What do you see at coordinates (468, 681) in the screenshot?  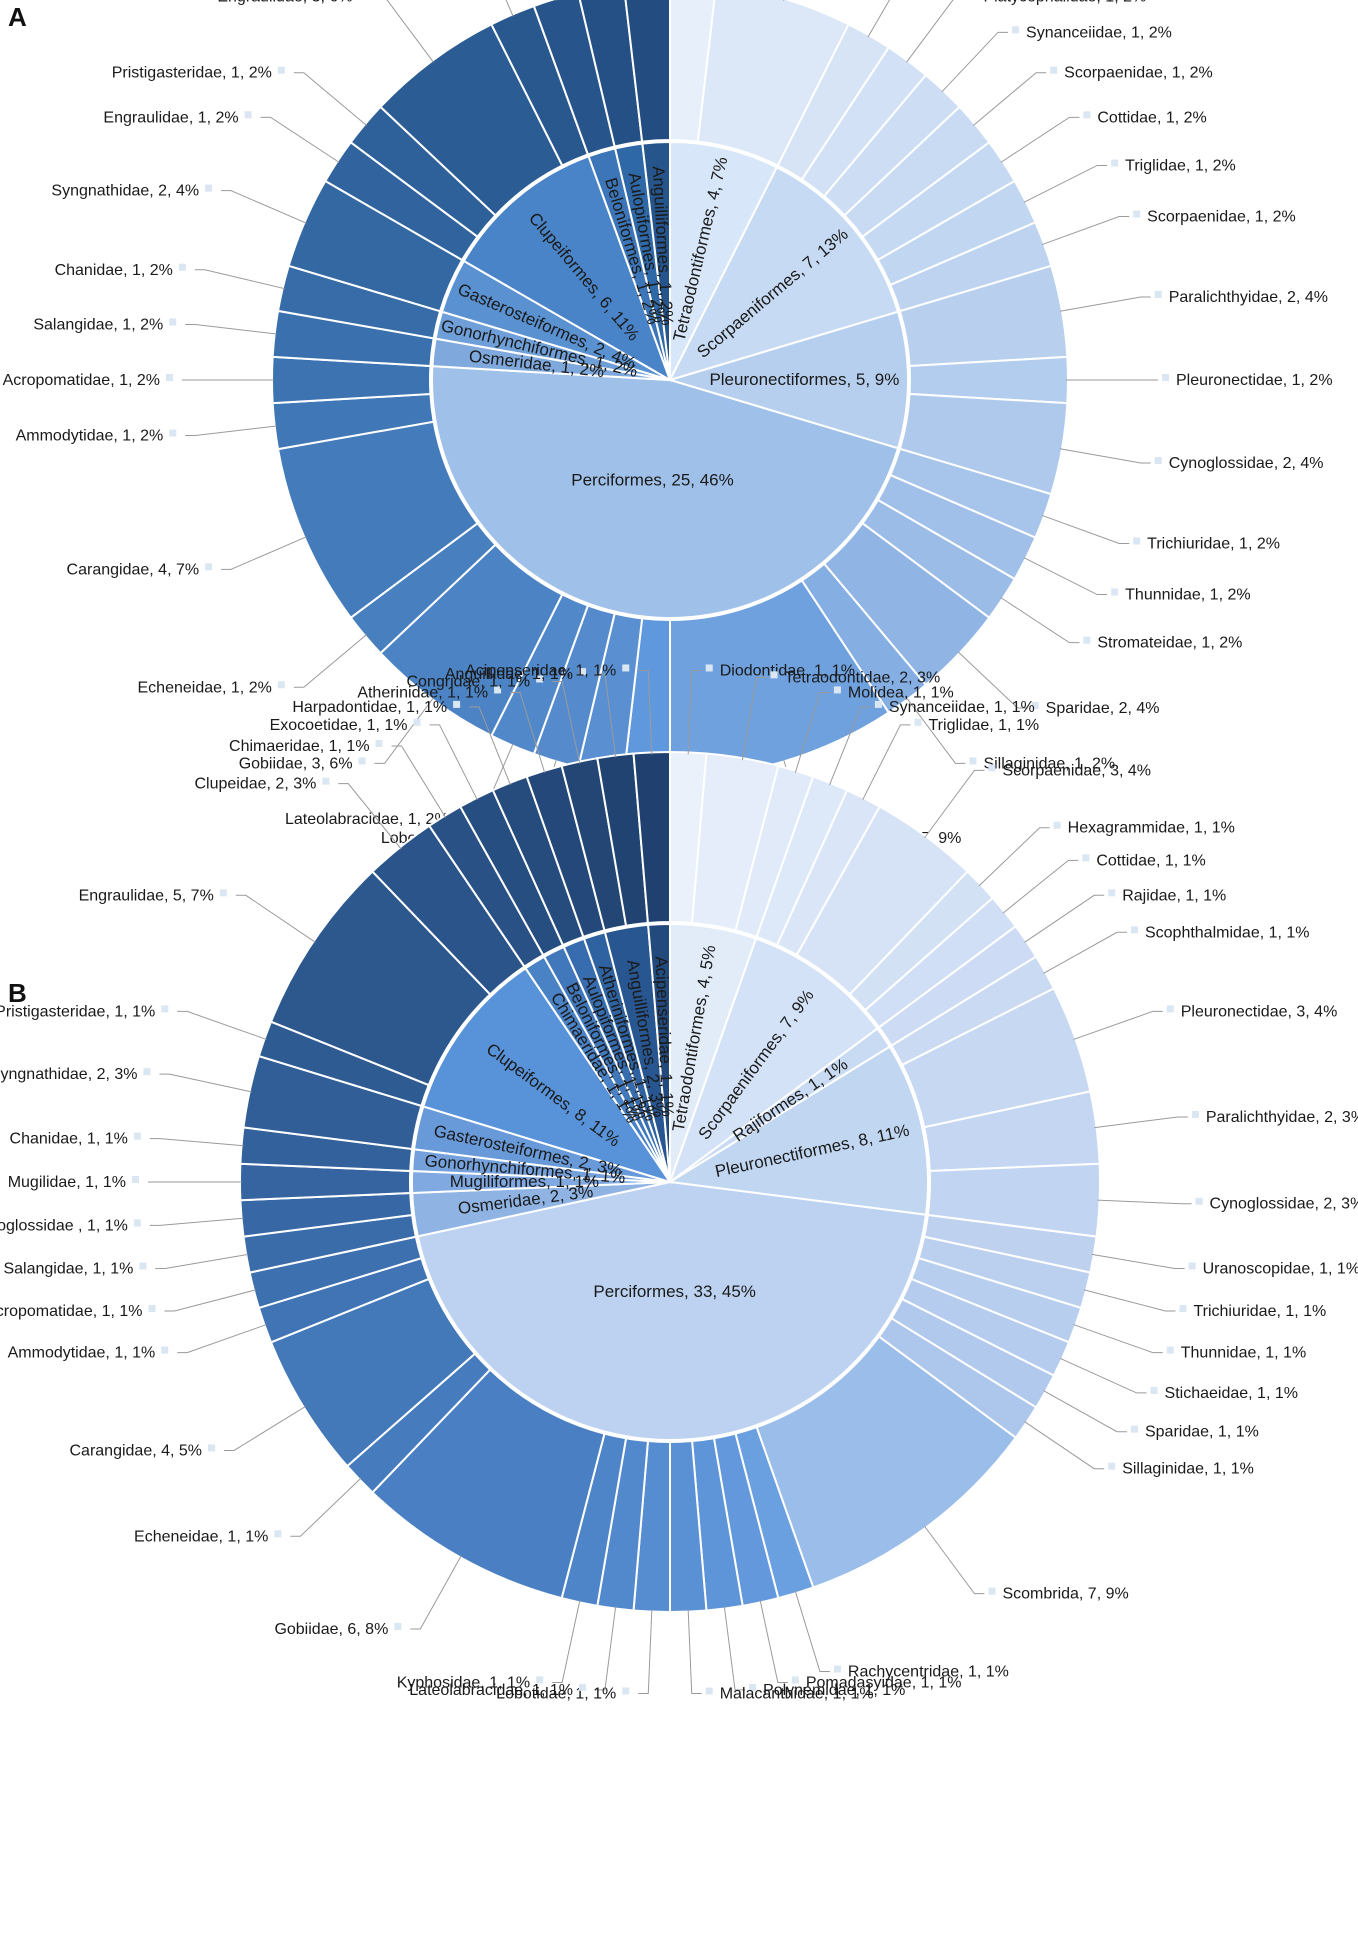 I see `outer-label: Congridae, 1, 1%` at bounding box center [468, 681].